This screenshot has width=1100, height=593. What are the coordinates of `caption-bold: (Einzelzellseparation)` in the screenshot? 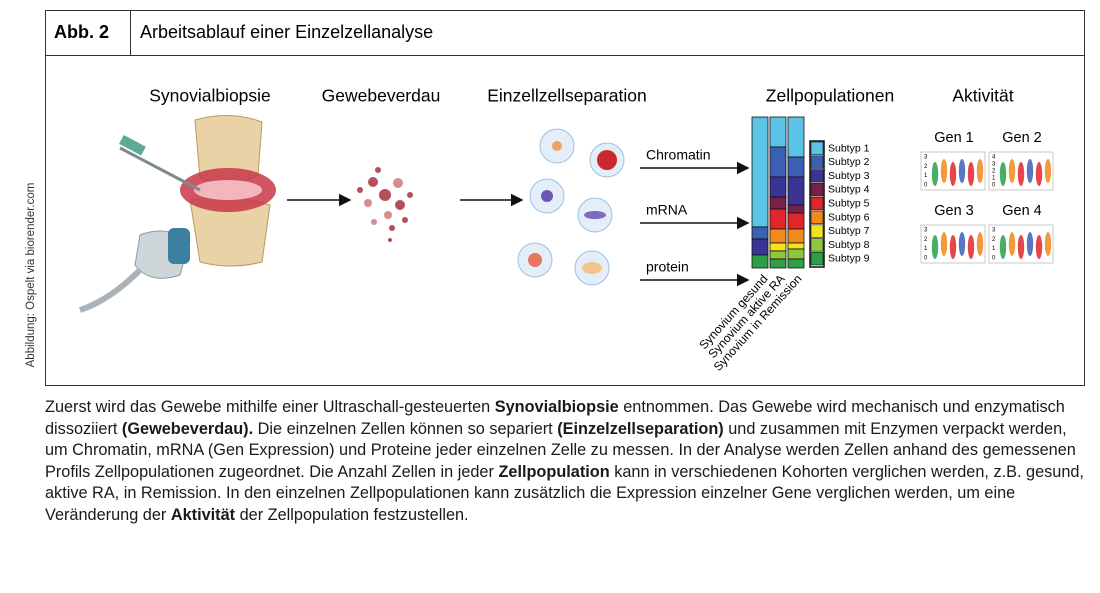 It's located at (640, 428).